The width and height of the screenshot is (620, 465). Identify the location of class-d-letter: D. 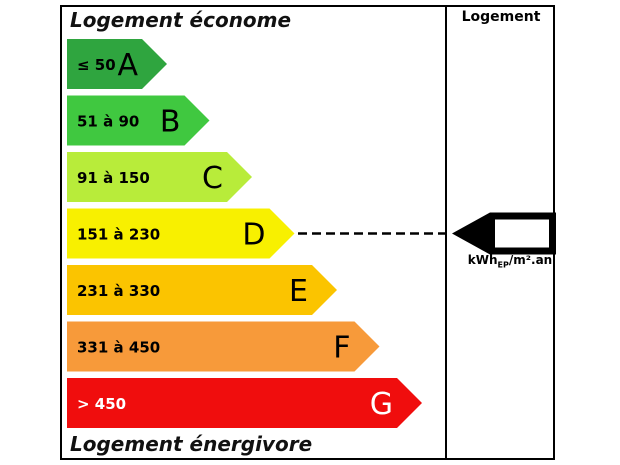
(253, 235).